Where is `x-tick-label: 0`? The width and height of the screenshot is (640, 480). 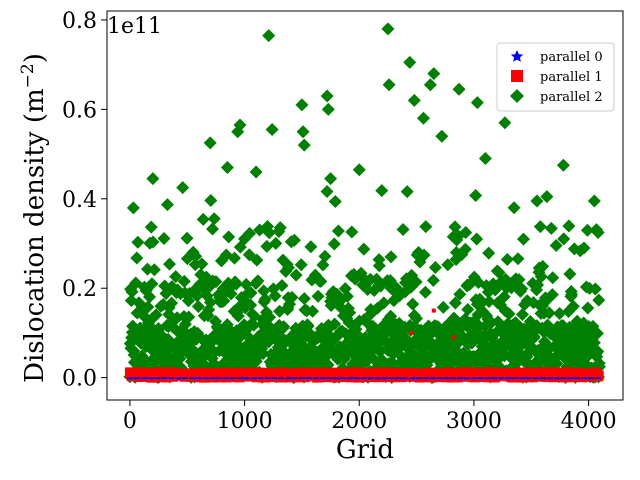 x-tick-label: 0 is located at coordinates (130, 421).